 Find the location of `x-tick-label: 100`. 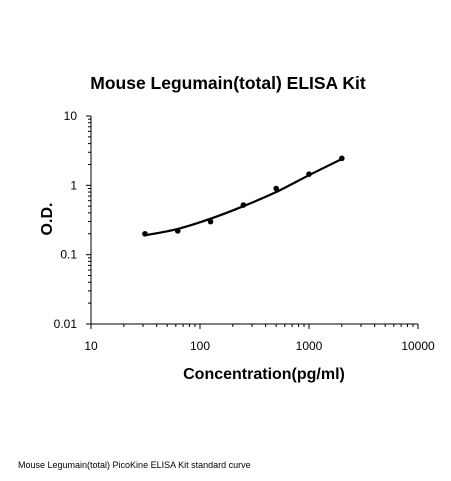

x-tick-label: 100 is located at coordinates (200, 346).